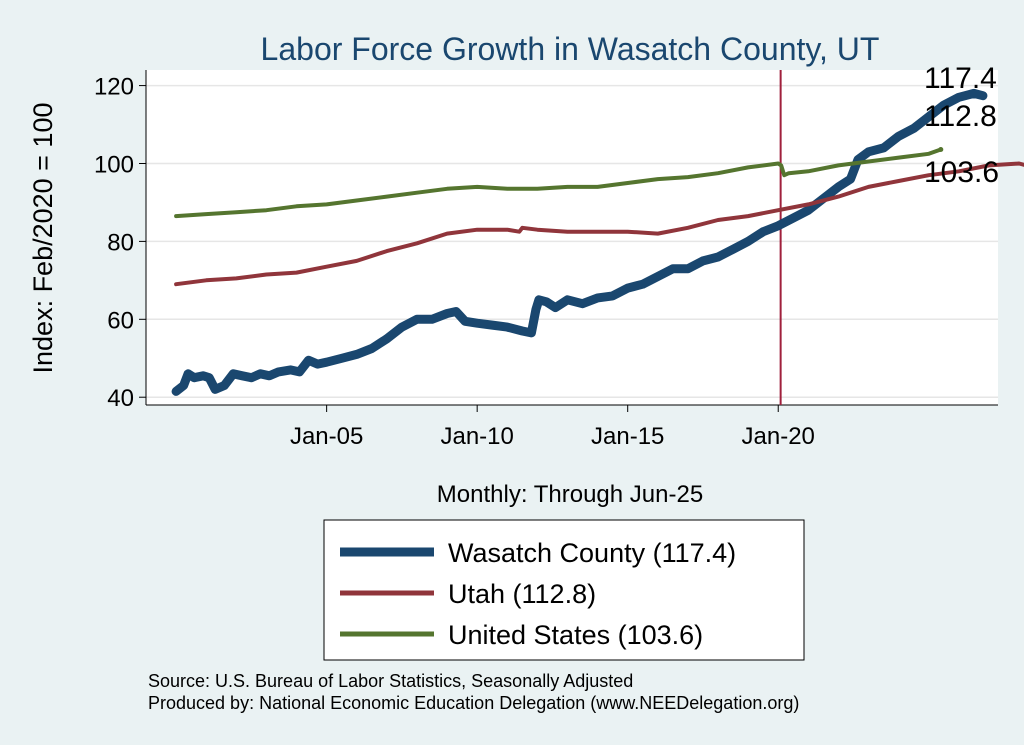 Image resolution: width=1024 pixels, height=745 pixels. Describe the element at coordinates (961, 172) in the screenshot. I see `end-label-3: 103.6` at that location.